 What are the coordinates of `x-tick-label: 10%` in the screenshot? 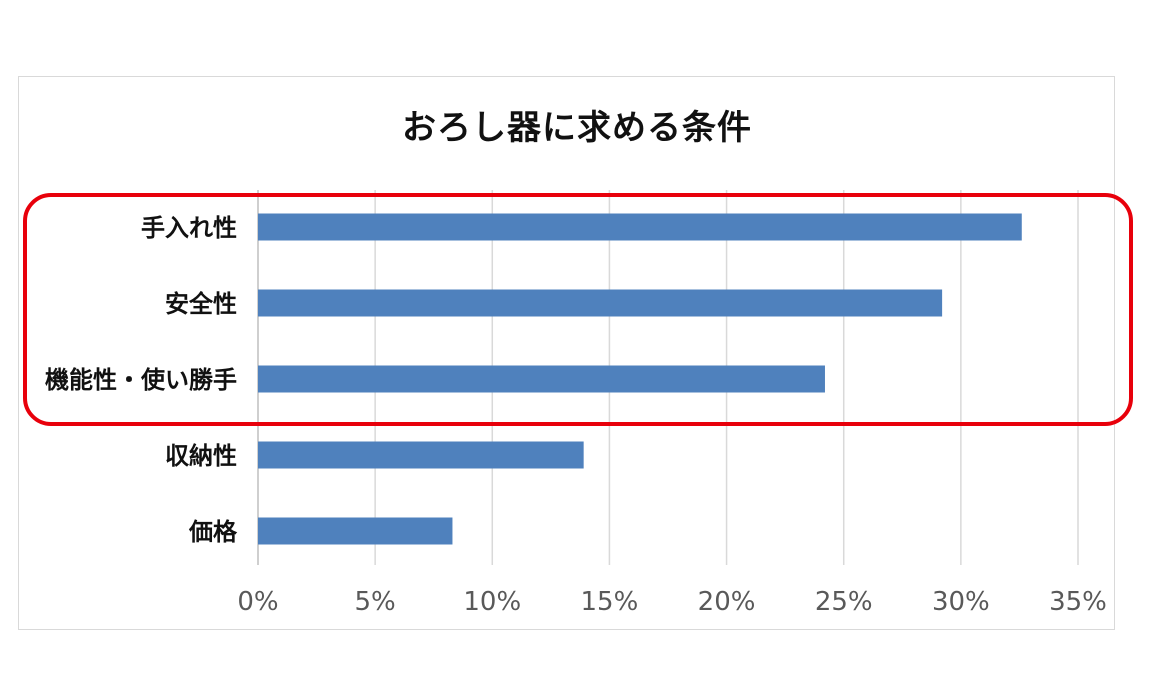 It's located at (492, 602).